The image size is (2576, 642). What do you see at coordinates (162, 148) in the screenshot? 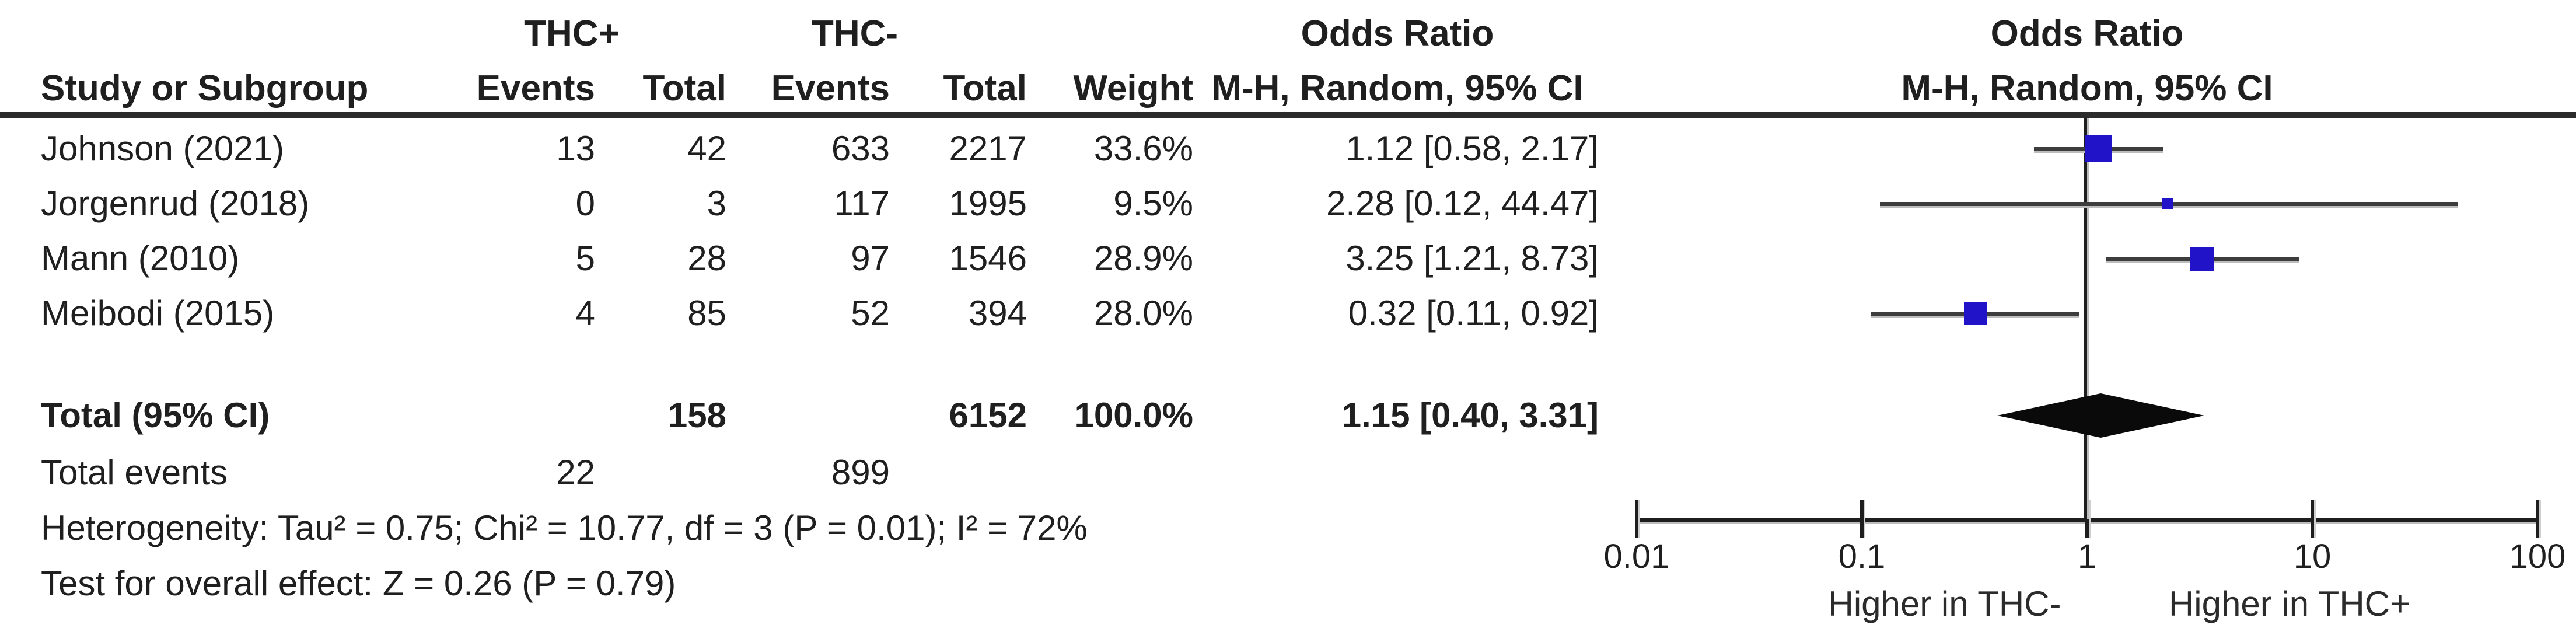
I see `study-label: Johnson (2021)` at bounding box center [162, 148].